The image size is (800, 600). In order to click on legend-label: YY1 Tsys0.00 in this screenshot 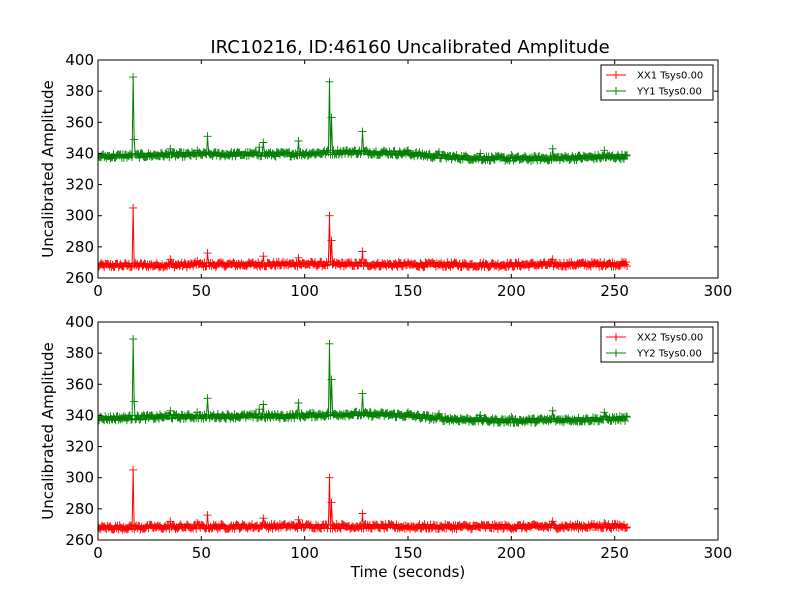, I will do `click(669, 92)`.